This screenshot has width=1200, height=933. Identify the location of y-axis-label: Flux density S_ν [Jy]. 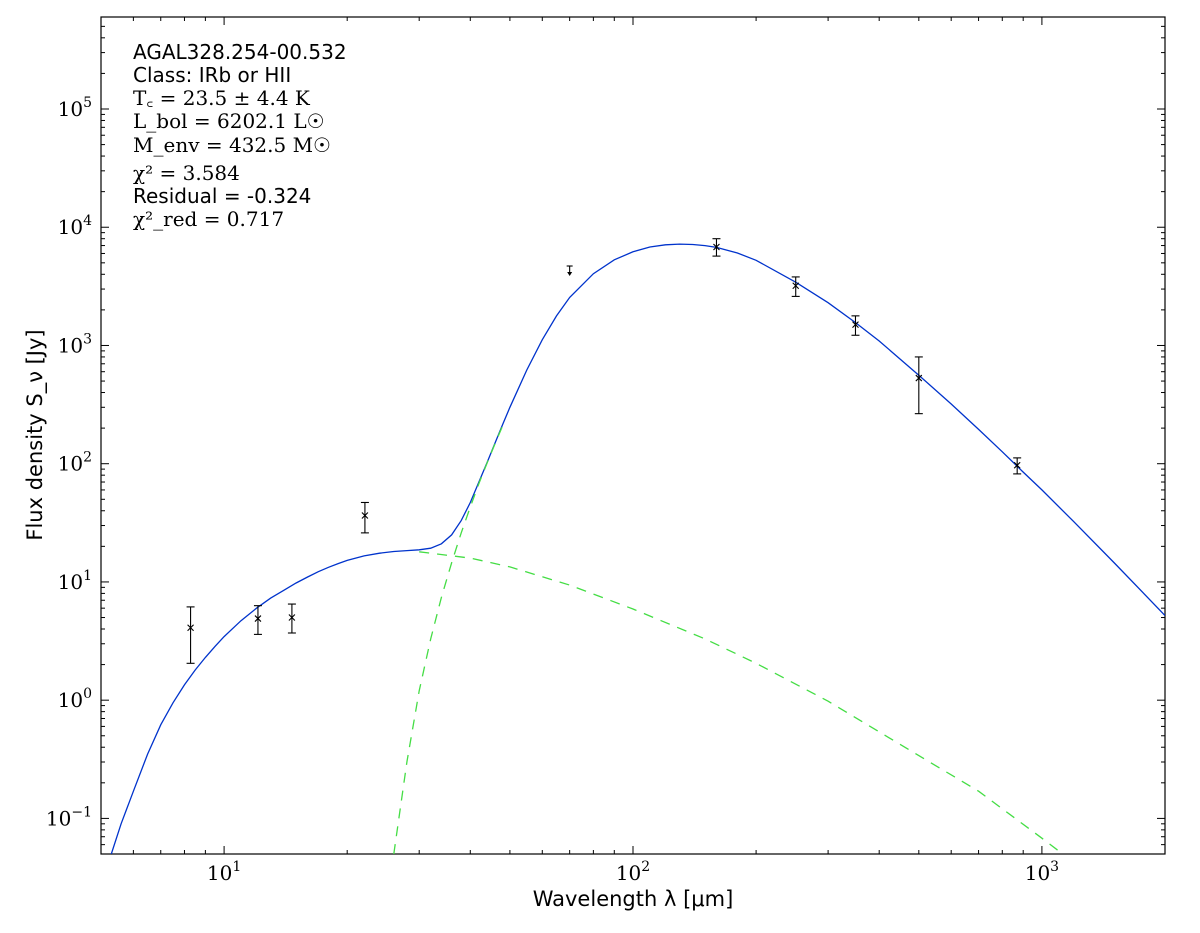
(35, 434).